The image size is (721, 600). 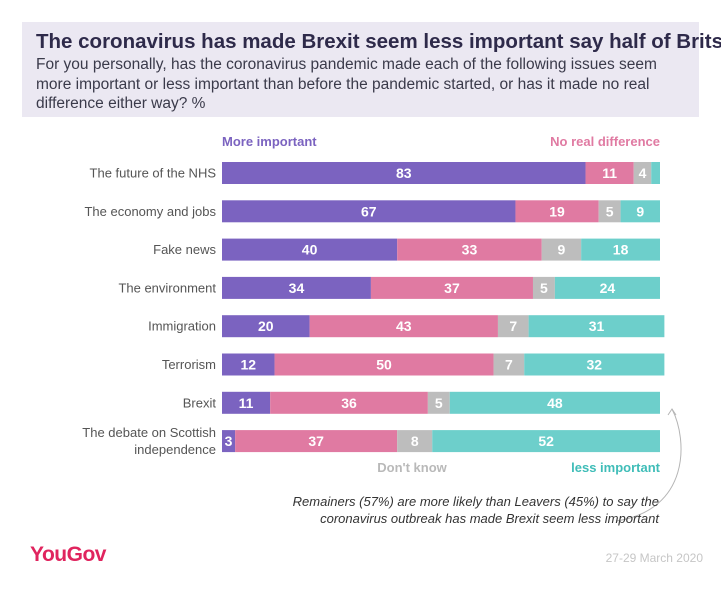 What do you see at coordinates (150, 211) in the screenshot?
I see `category-label: The economy and jobs` at bounding box center [150, 211].